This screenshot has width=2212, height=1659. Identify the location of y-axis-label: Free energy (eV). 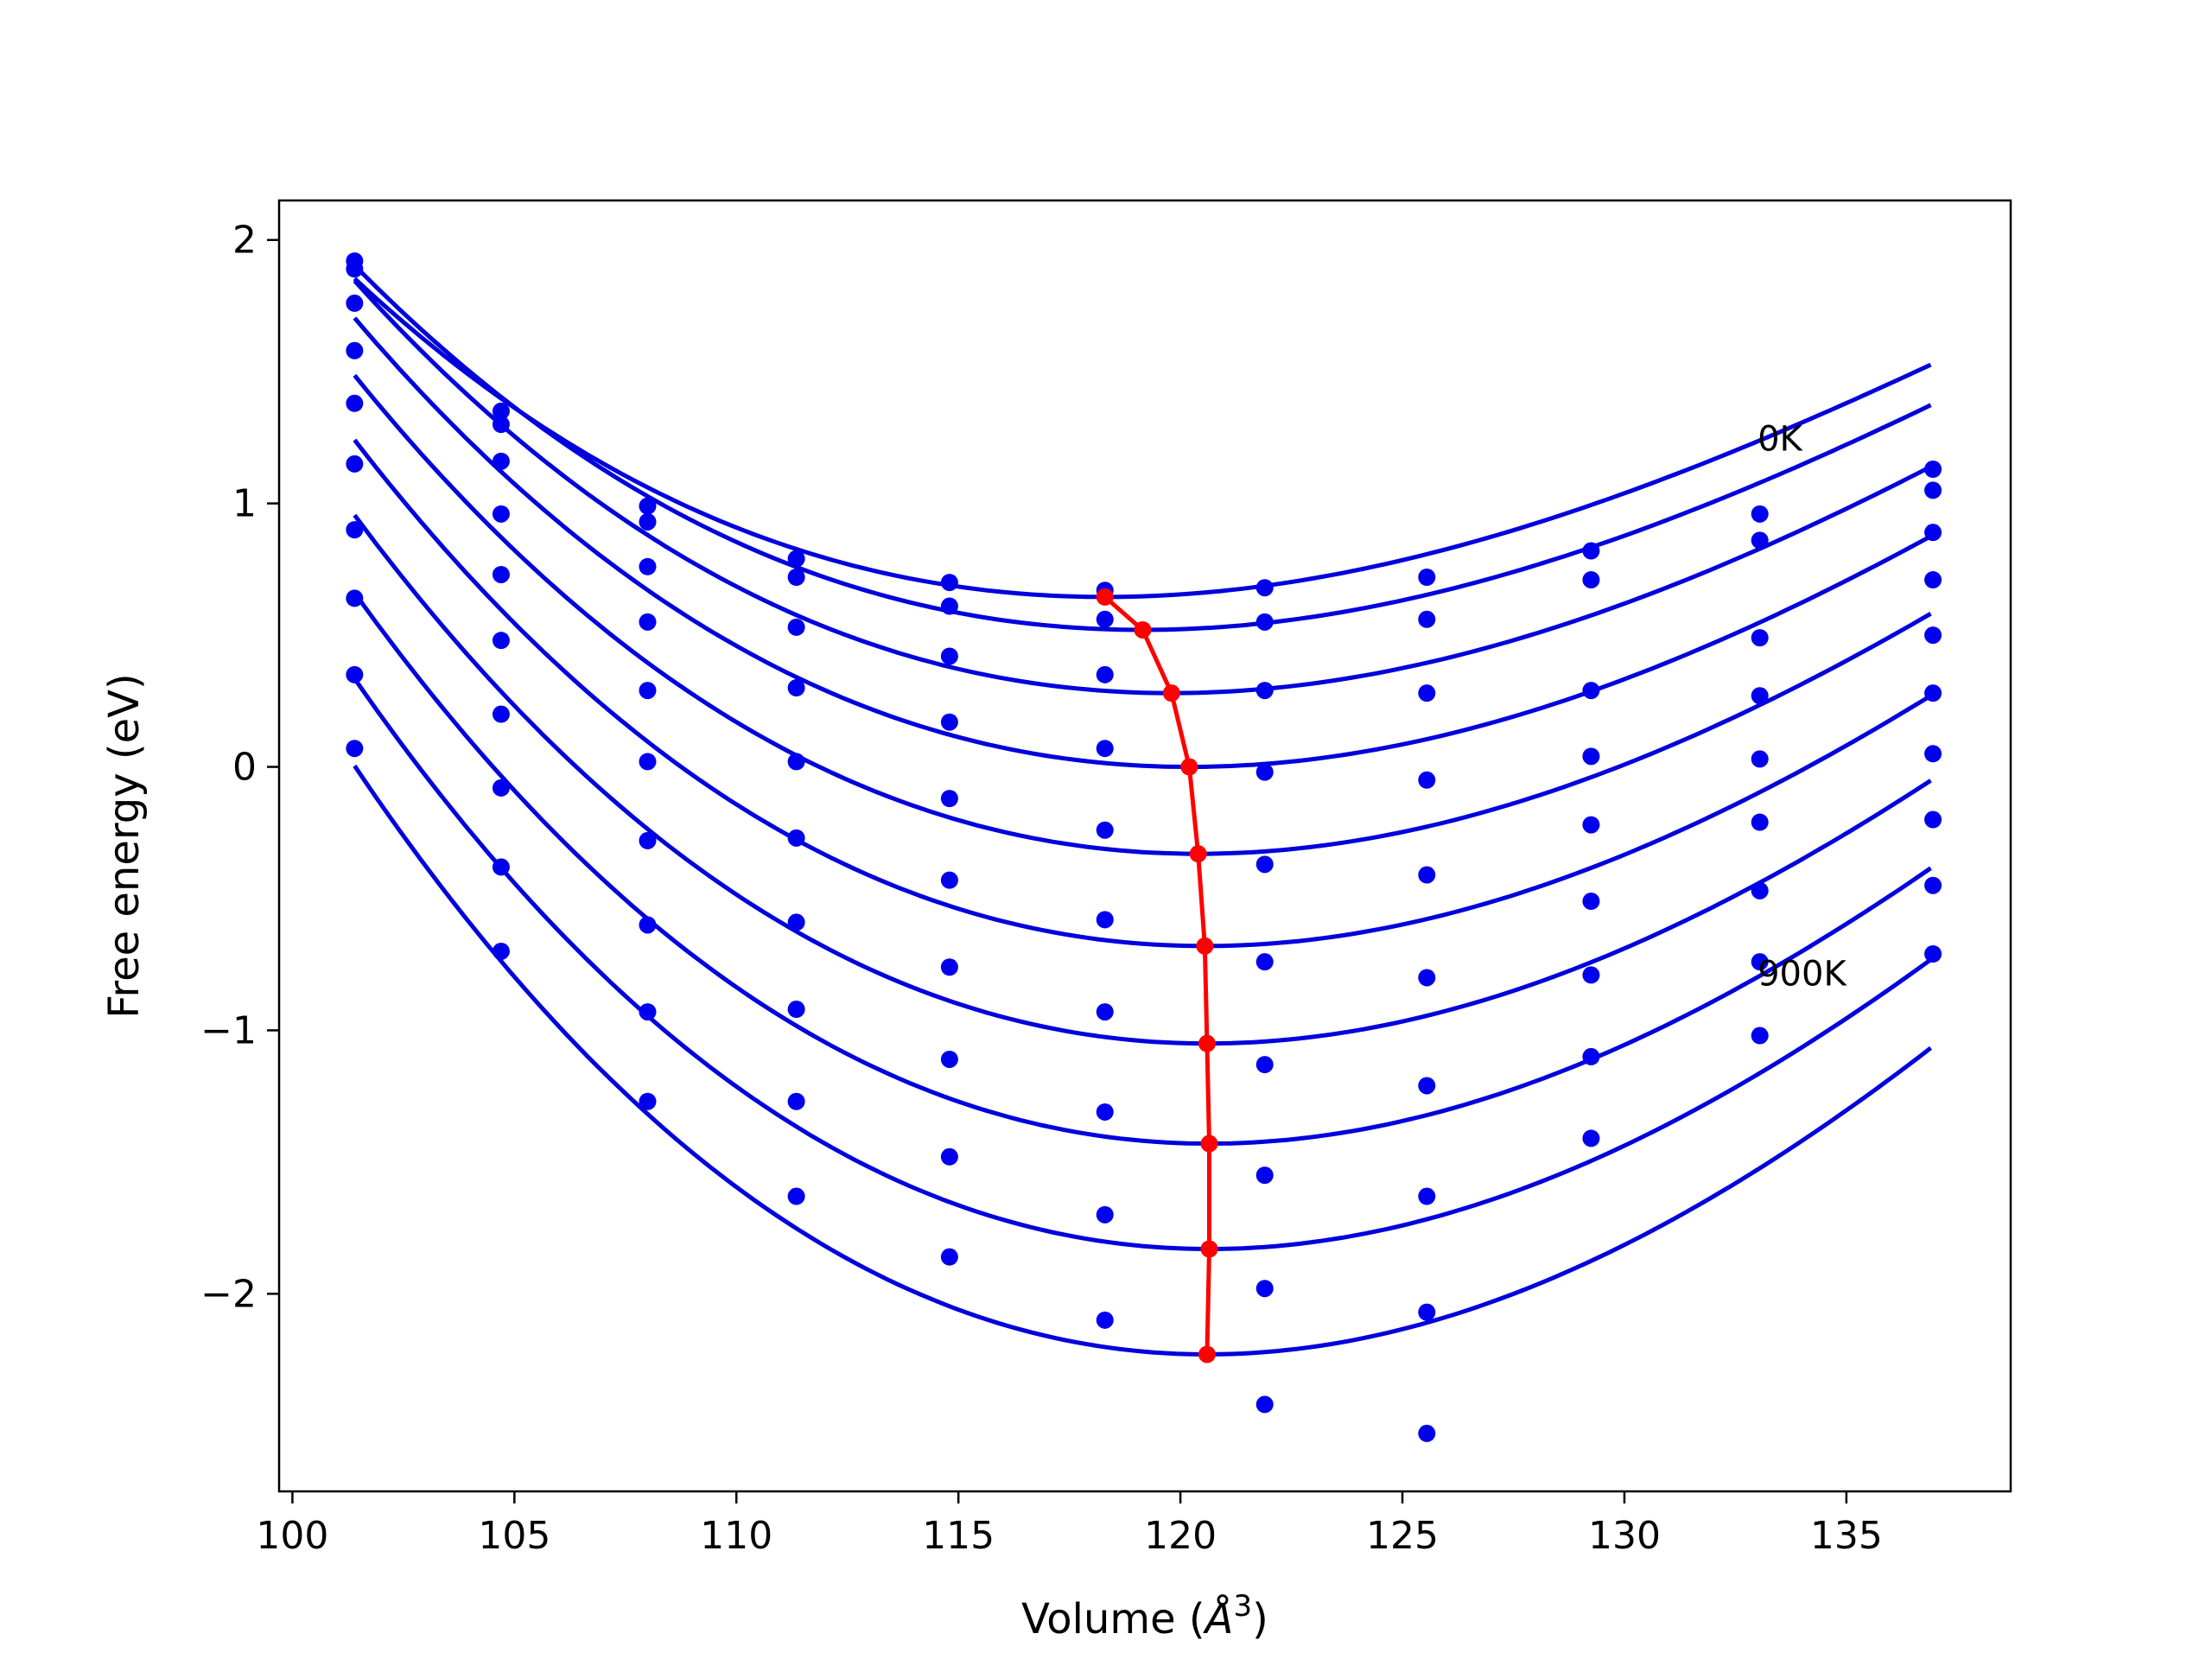
(124, 845).